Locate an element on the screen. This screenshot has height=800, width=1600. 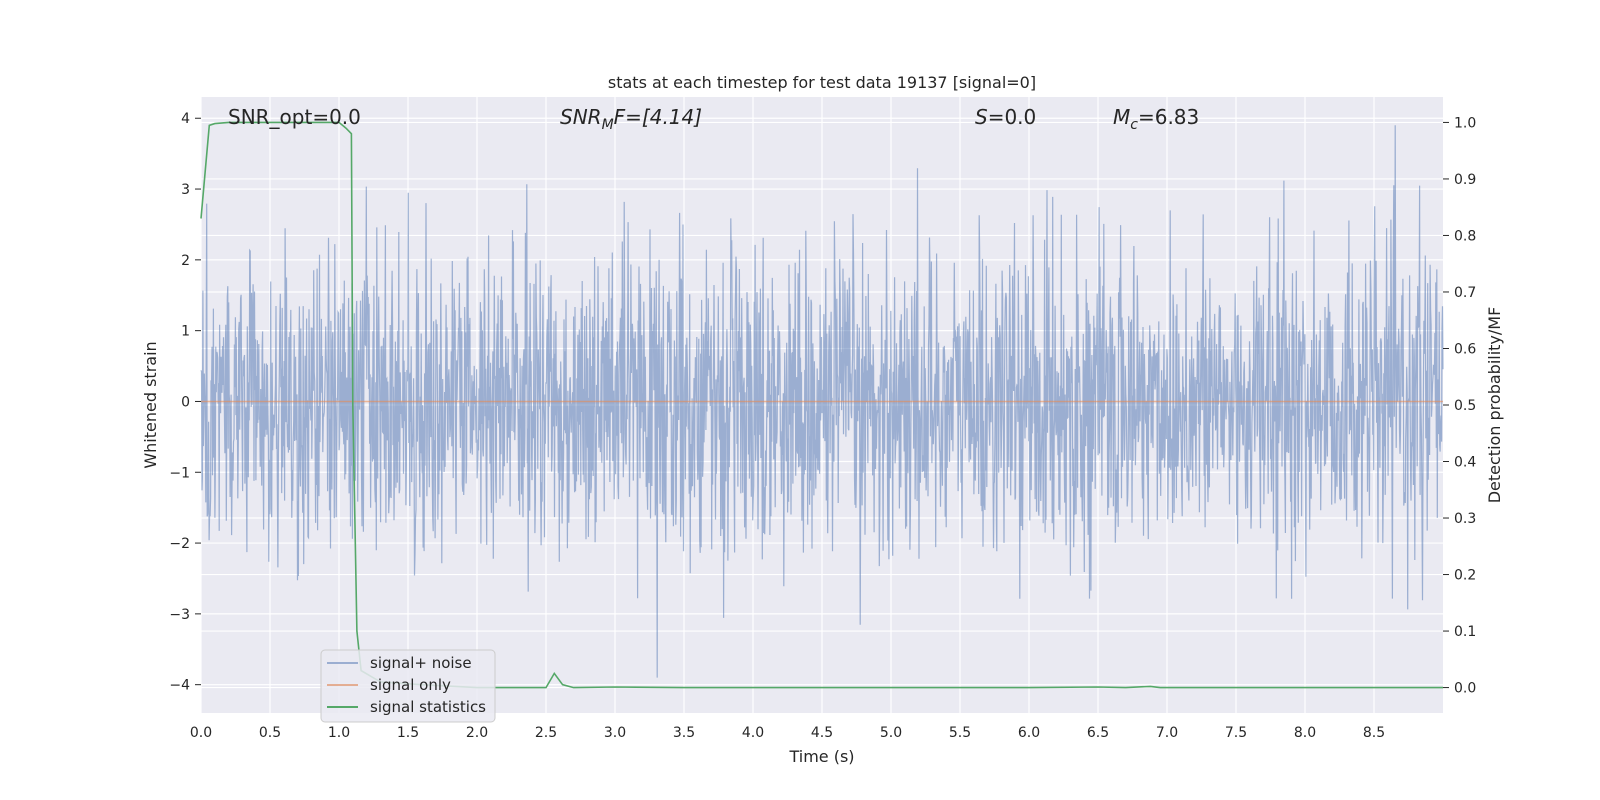
y-tick-label-left: 1 is located at coordinates (185, 332).